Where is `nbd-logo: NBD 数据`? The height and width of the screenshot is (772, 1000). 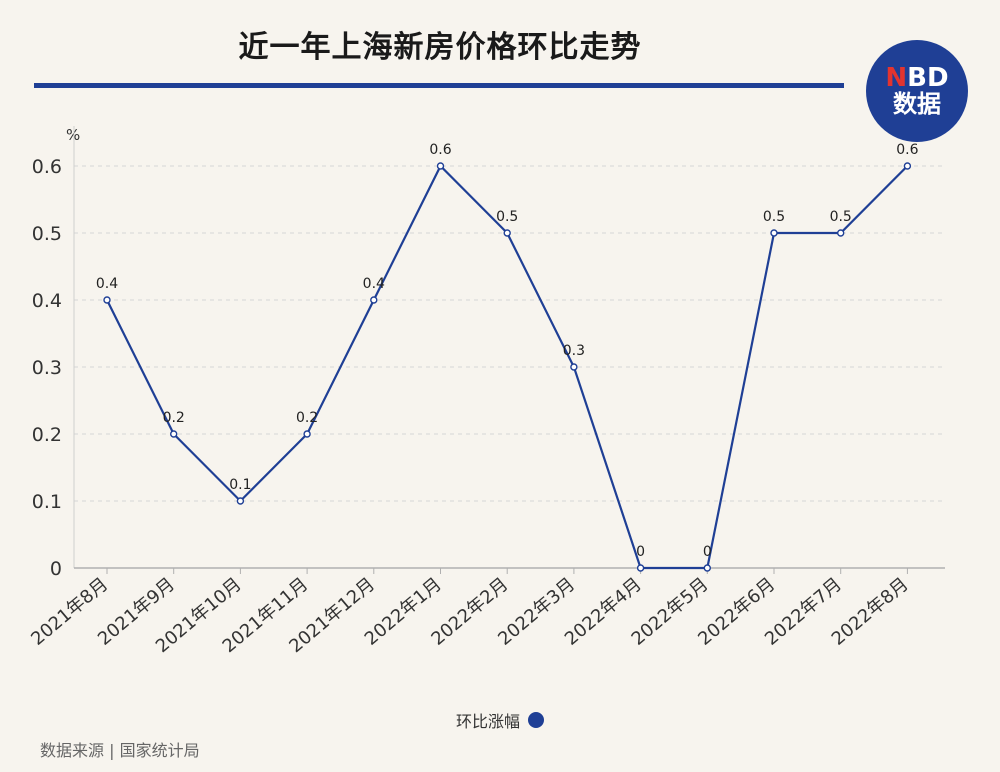 nbd-logo: NBD 数据 is located at coordinates (917, 91).